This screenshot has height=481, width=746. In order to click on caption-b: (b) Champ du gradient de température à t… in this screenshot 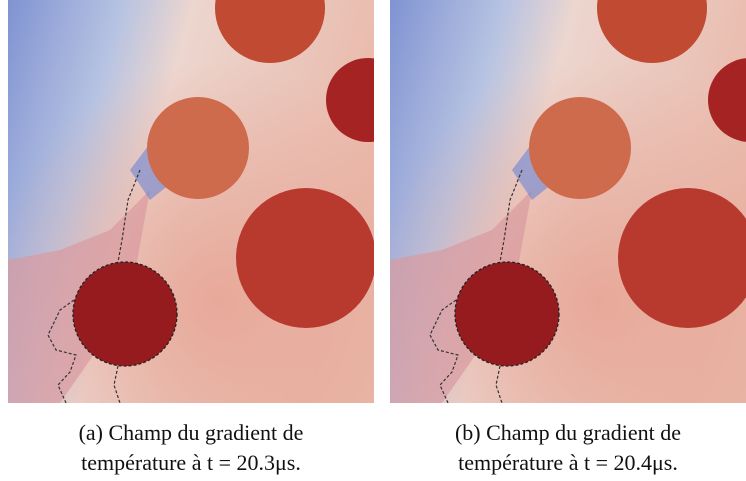, I will do `click(568, 448)`.